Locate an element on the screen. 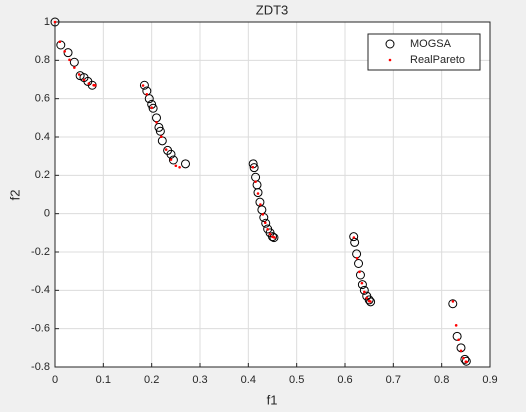 The width and height of the screenshot is (526, 412). x-tick-label: 0.1 is located at coordinates (103, 380).